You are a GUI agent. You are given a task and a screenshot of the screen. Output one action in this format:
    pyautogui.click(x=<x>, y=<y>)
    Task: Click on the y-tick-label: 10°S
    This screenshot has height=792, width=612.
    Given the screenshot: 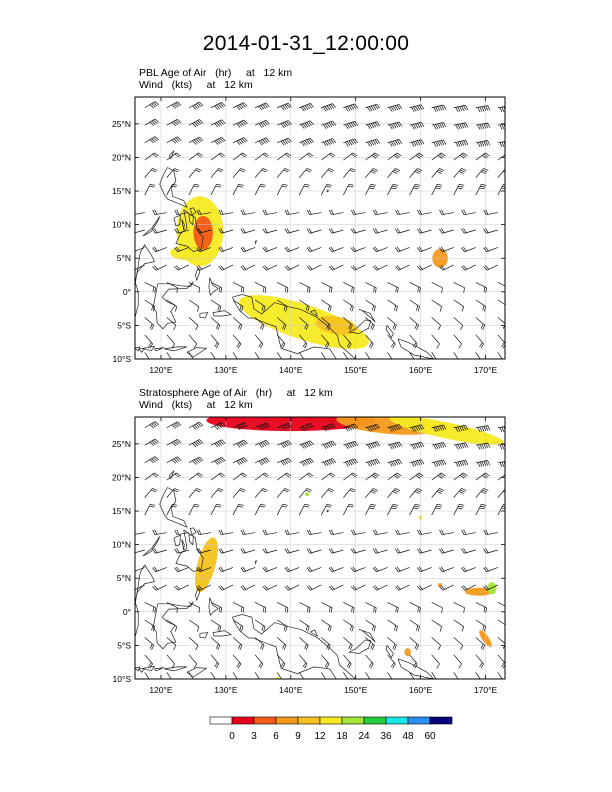 What is the action you would take?
    pyautogui.click(x=121, y=359)
    